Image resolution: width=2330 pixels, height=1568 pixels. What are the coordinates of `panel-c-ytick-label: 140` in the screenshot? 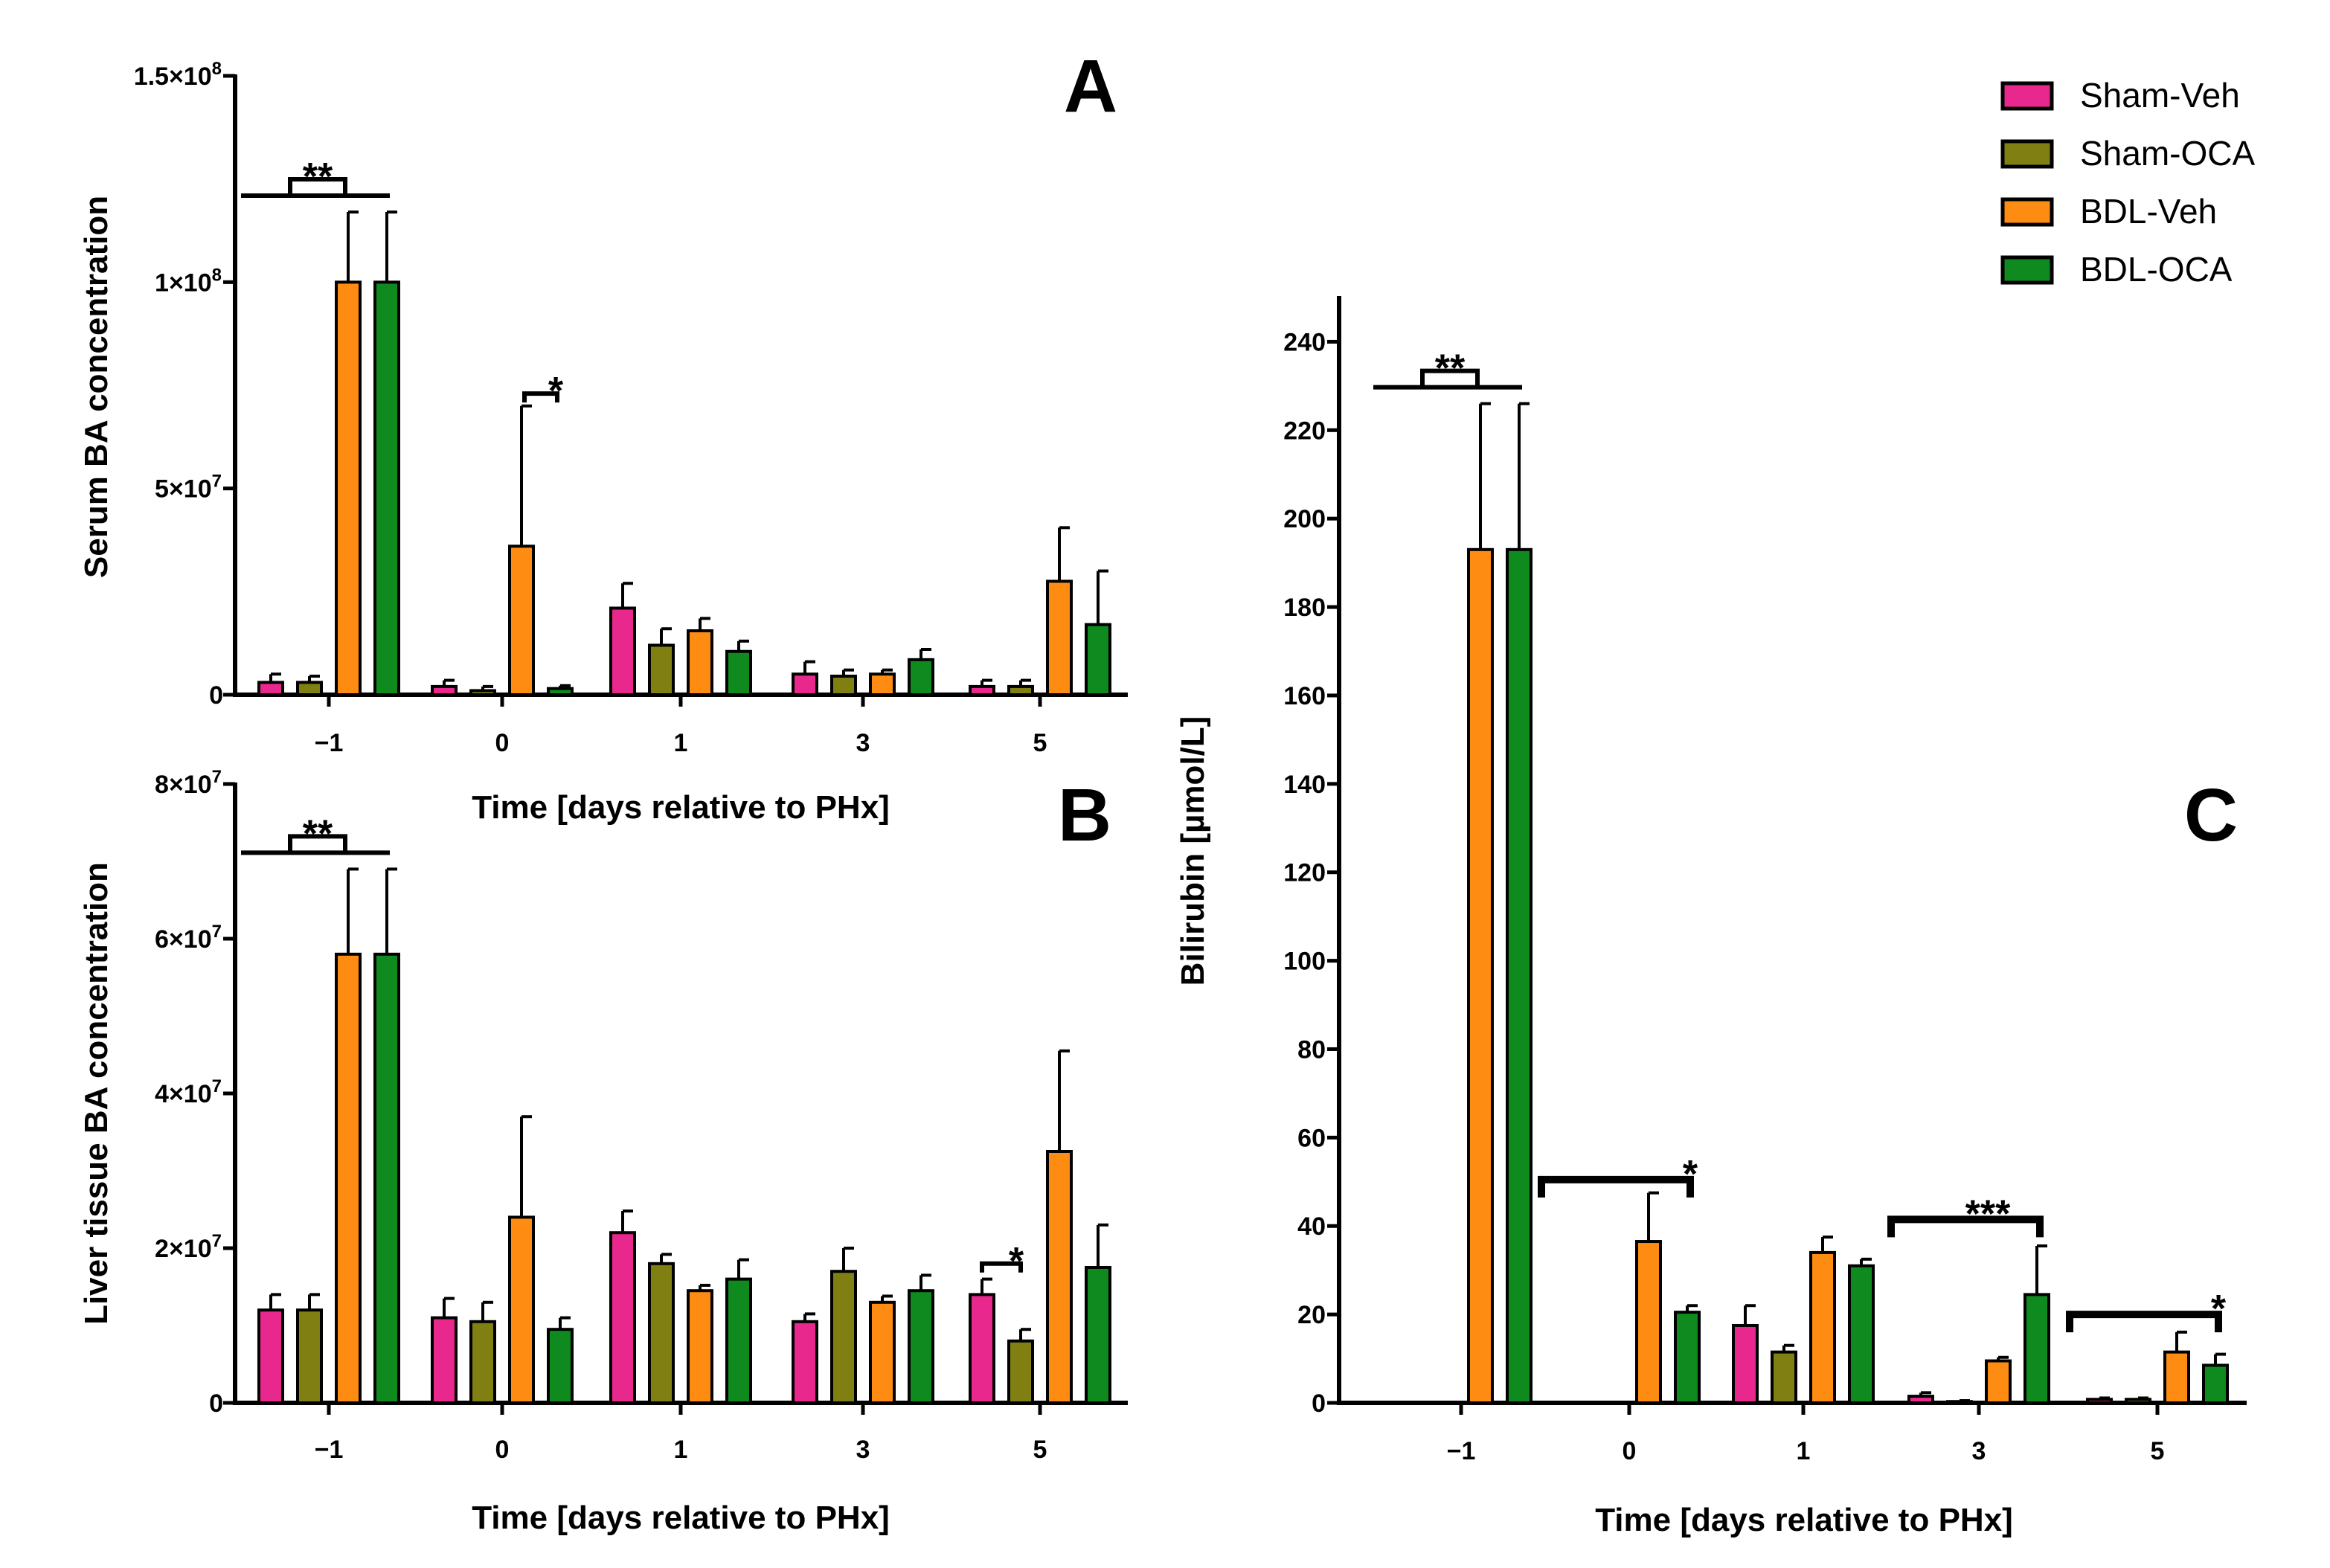 It's located at (1304, 785).